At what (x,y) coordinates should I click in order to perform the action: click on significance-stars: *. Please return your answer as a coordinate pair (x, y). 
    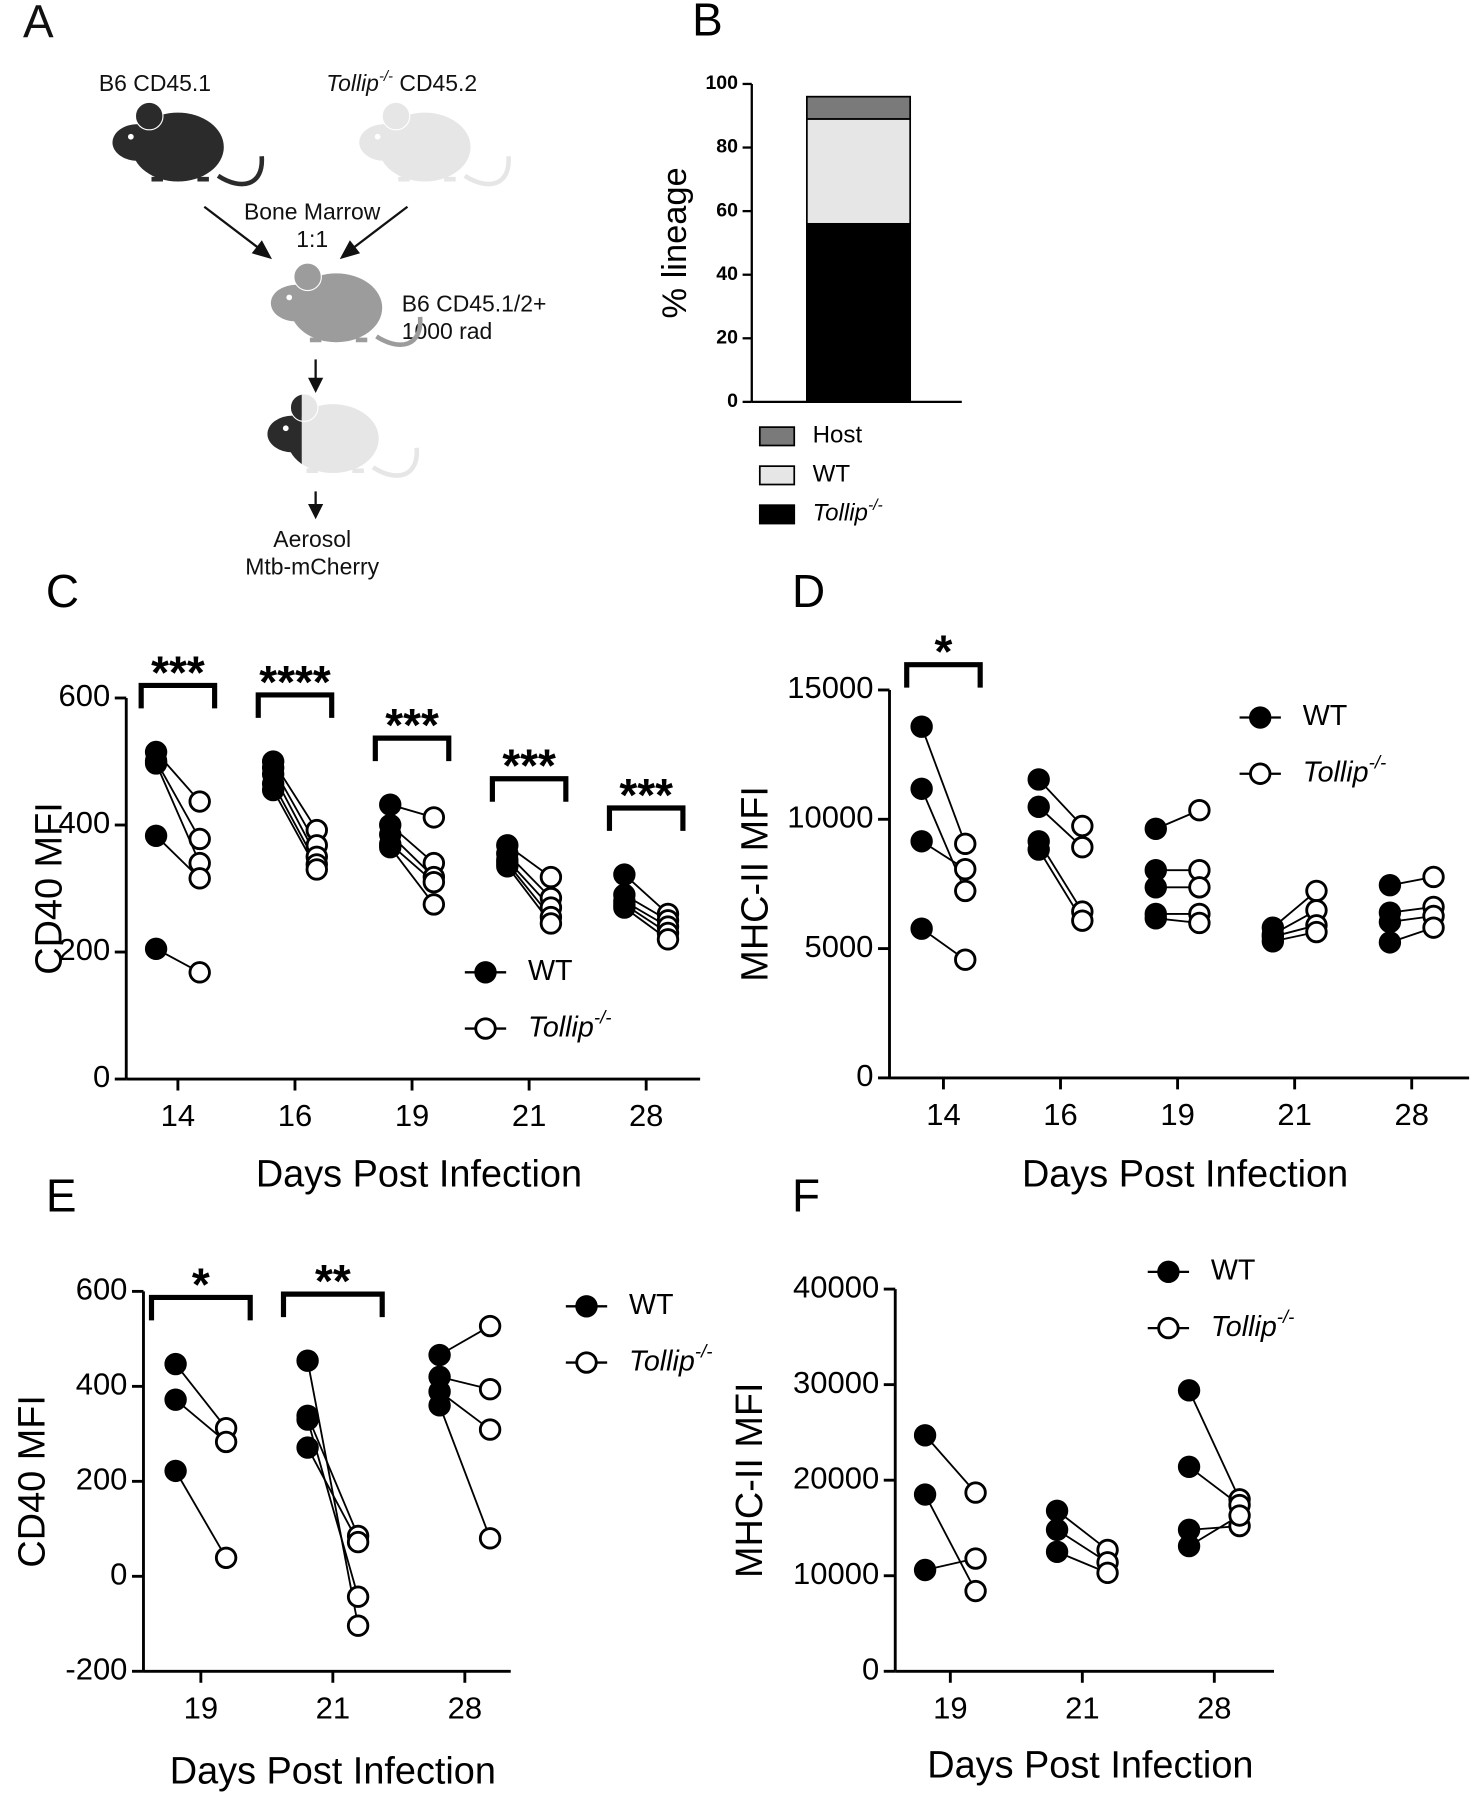
    Looking at the image, I should click on (944, 652).